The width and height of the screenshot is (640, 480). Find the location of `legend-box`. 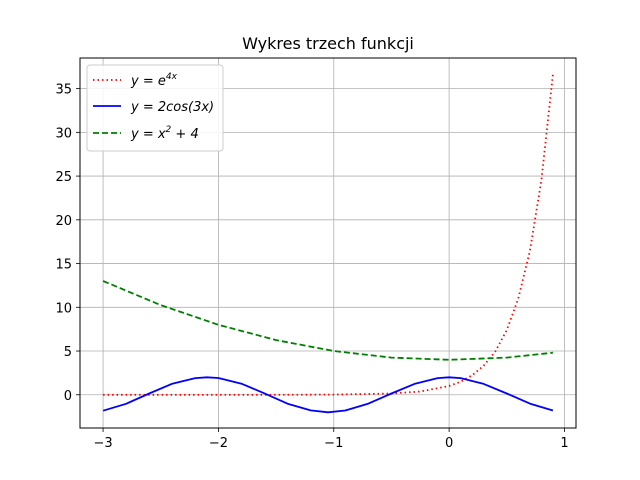

legend-box is located at coordinates (155, 108).